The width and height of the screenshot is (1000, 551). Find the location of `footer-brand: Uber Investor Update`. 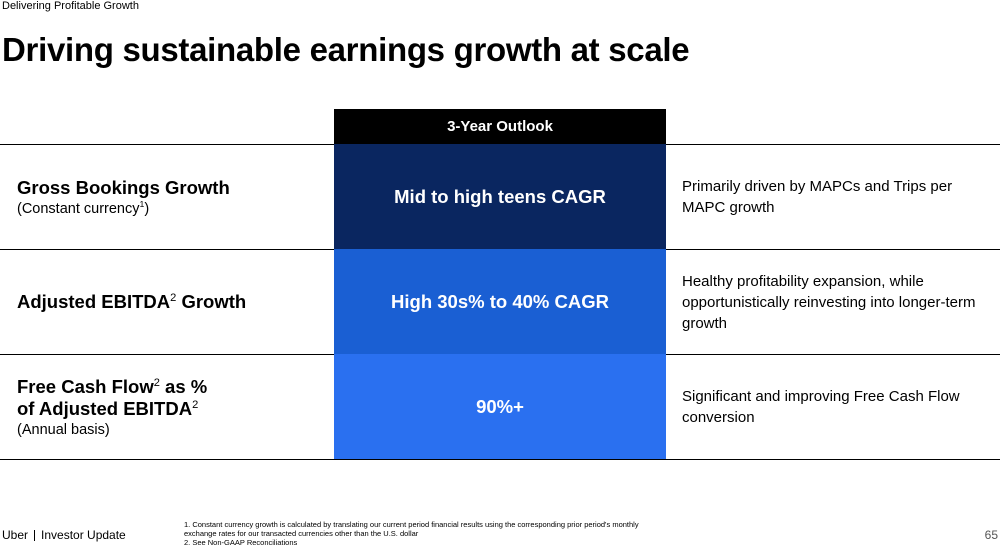

footer-brand: Uber Investor Update is located at coordinates (64, 535).